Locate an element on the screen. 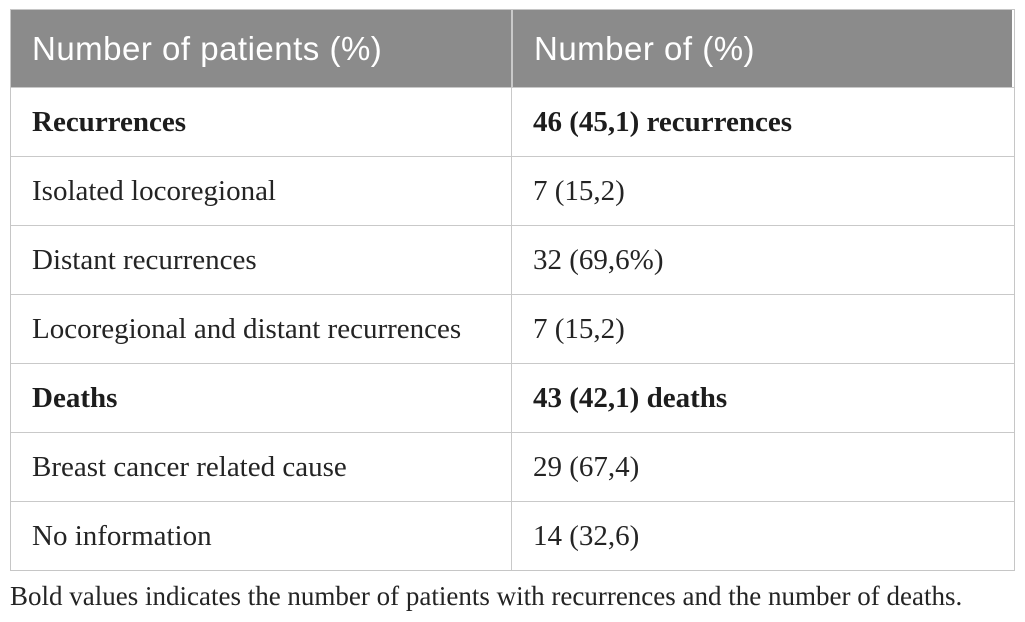 The width and height of the screenshot is (1025, 622). row-value: 32 (69,6%) is located at coordinates (762, 259).